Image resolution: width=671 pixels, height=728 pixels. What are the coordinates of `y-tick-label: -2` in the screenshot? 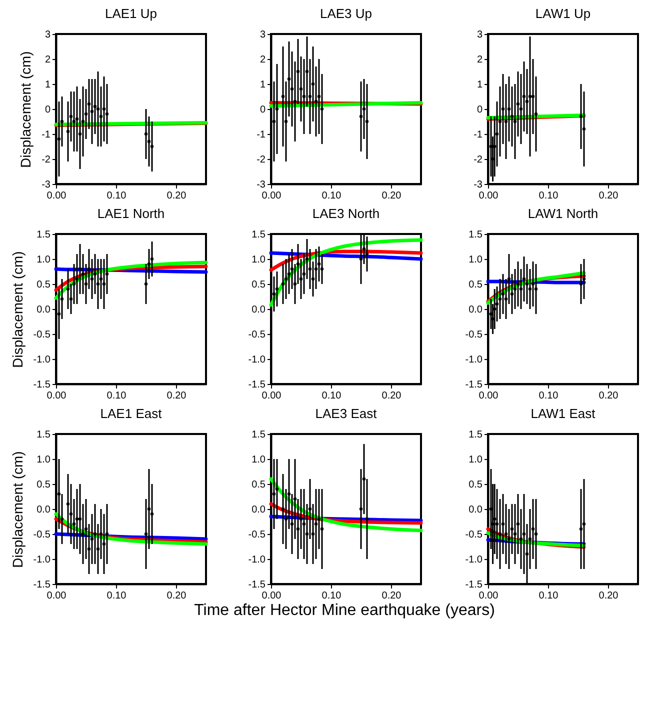 It's located at (46, 160).